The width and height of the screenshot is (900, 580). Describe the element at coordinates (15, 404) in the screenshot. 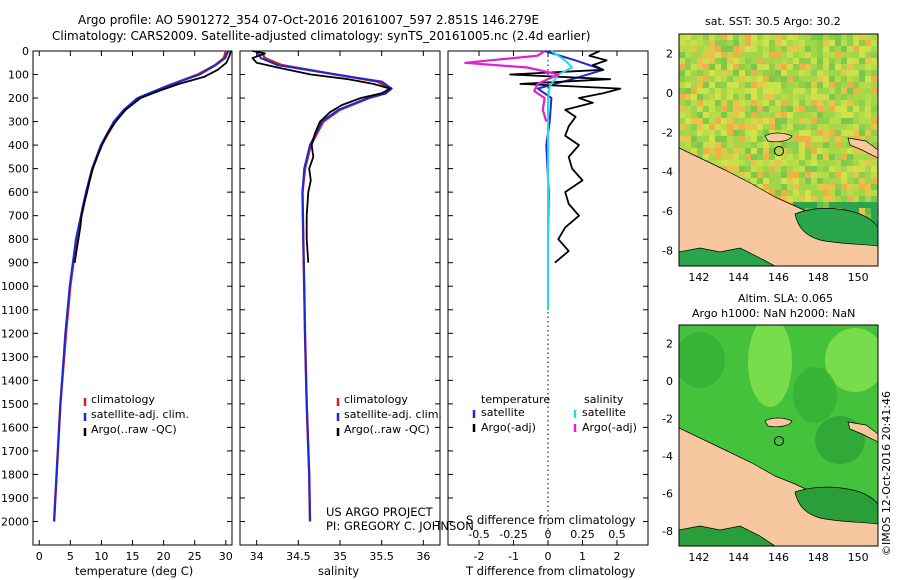

I see `y-tick-label: 1500` at that location.